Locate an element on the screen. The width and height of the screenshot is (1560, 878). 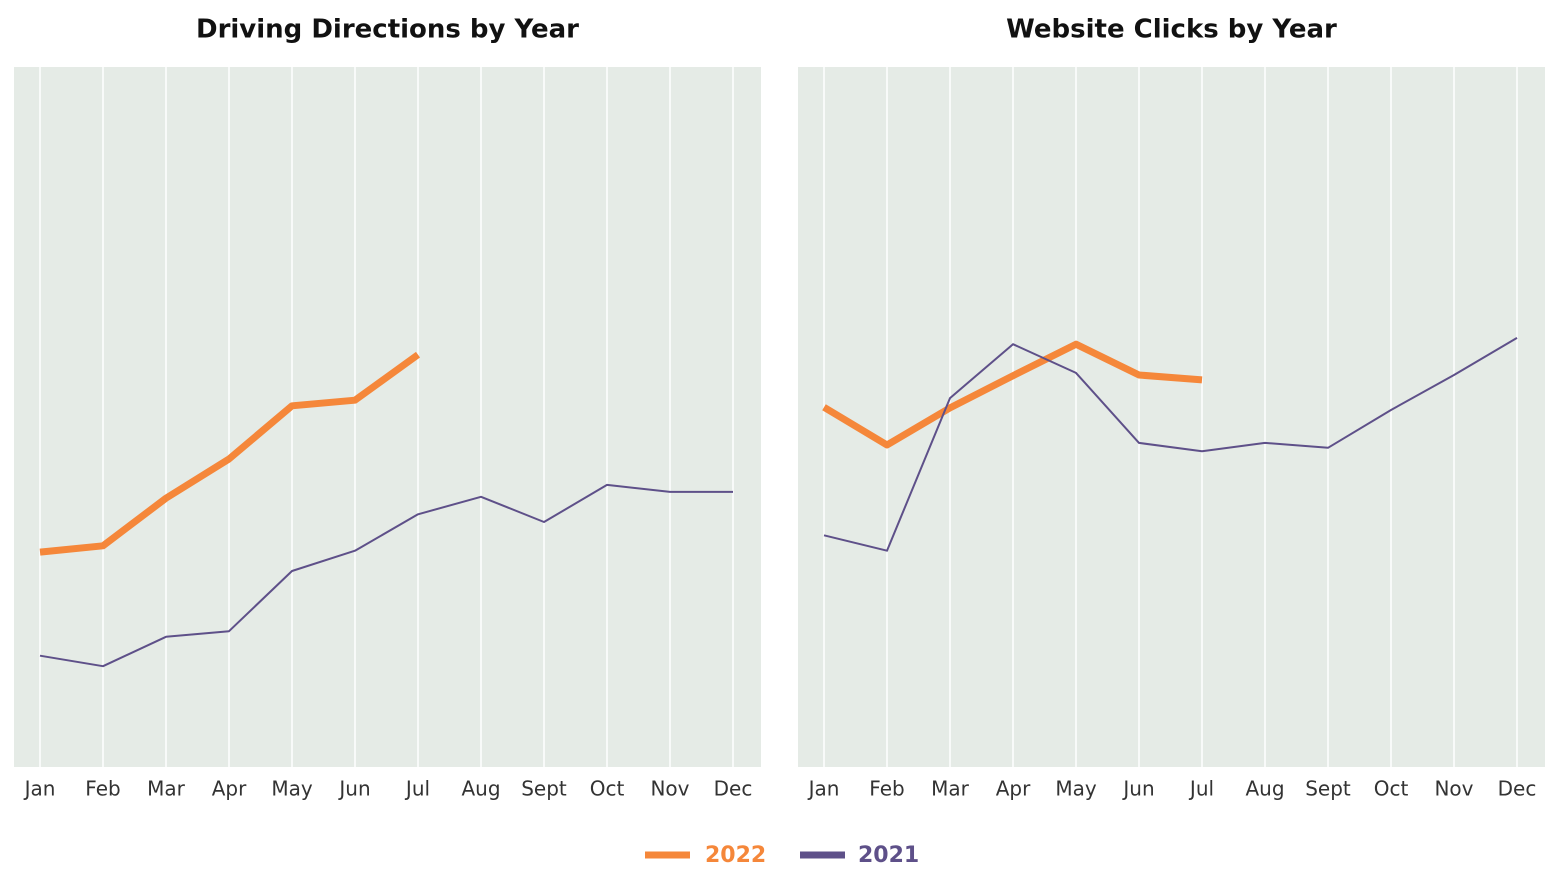
legend-label: 2021 is located at coordinates (888, 855).